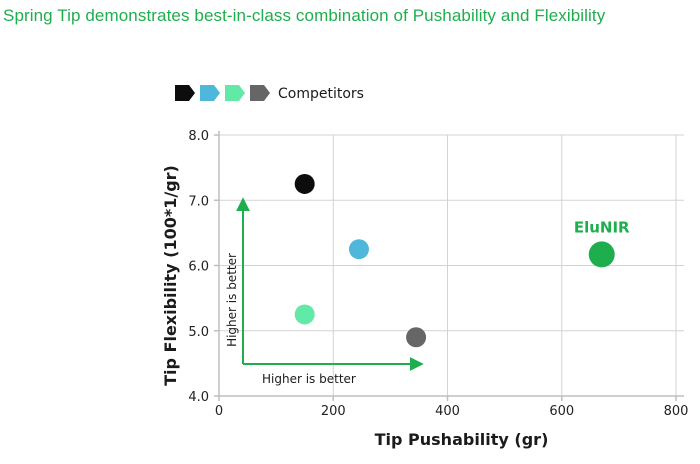 The height and width of the screenshot is (464, 700). I want to click on x-tick-label: 0, so click(219, 411).